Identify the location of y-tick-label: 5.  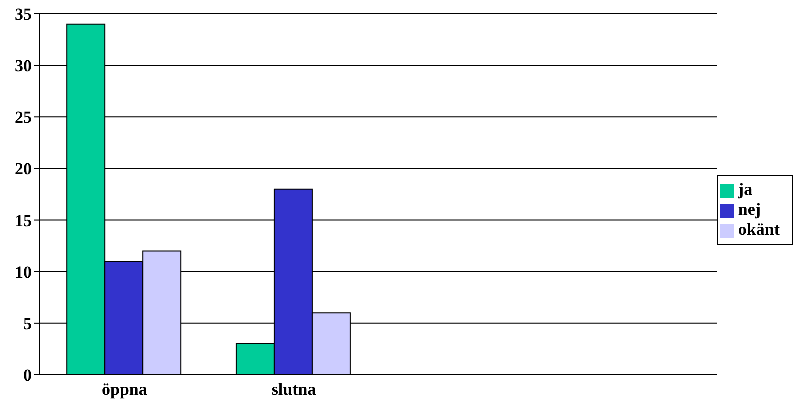
(28, 324).